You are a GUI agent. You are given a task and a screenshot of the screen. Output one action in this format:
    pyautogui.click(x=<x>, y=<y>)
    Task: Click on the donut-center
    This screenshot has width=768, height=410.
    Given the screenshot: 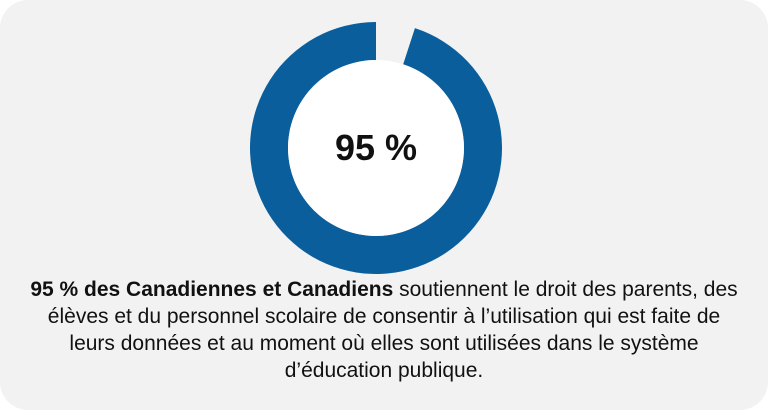 What is the action you would take?
    pyautogui.click(x=376, y=148)
    